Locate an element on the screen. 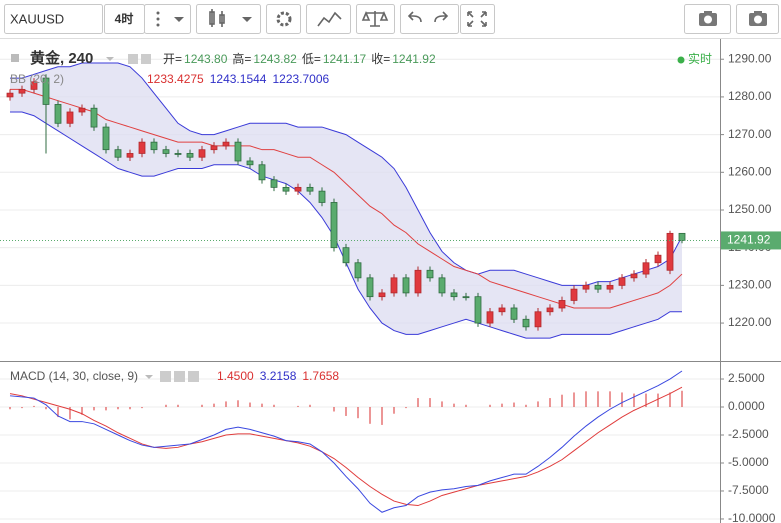 This screenshot has height=523, width=781. y-tick-label: -7.5000 is located at coordinates (748, 490).